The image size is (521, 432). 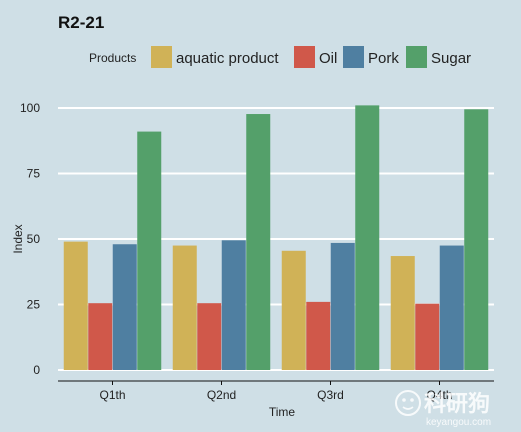 I want to click on bar-aquatic-product-q4th, so click(x=402, y=313).